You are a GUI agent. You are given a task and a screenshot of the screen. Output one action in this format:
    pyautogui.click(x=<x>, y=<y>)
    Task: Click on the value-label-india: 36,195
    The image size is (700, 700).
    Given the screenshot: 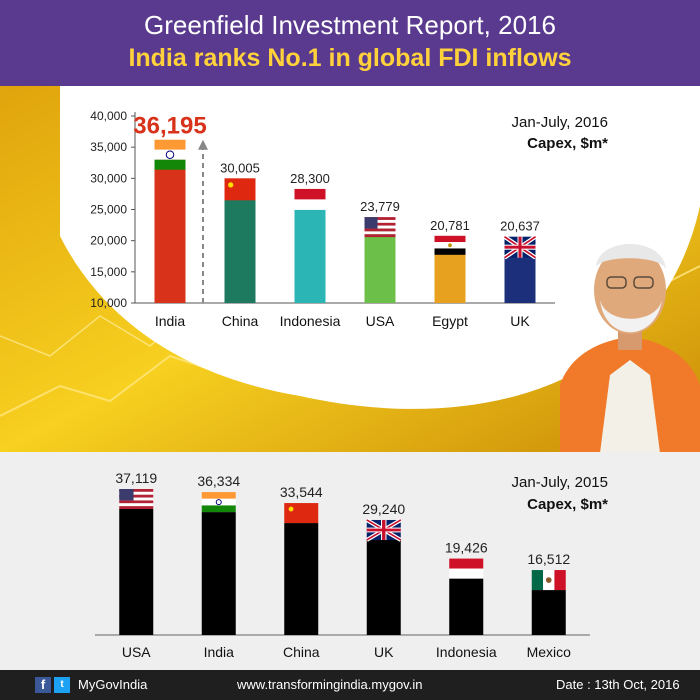 What is the action you would take?
    pyautogui.click(x=169, y=126)
    